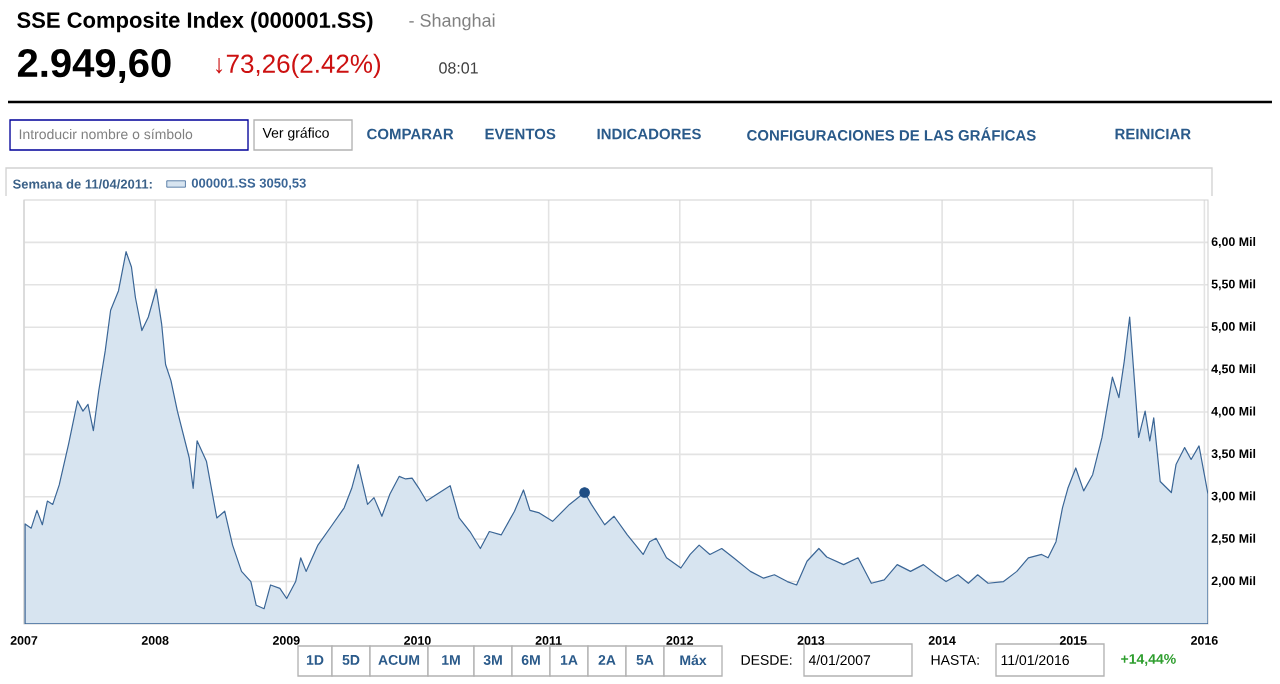 The width and height of the screenshot is (1280, 684). Describe the element at coordinates (458, 68) in the screenshot. I see `text: 08:01` at that location.